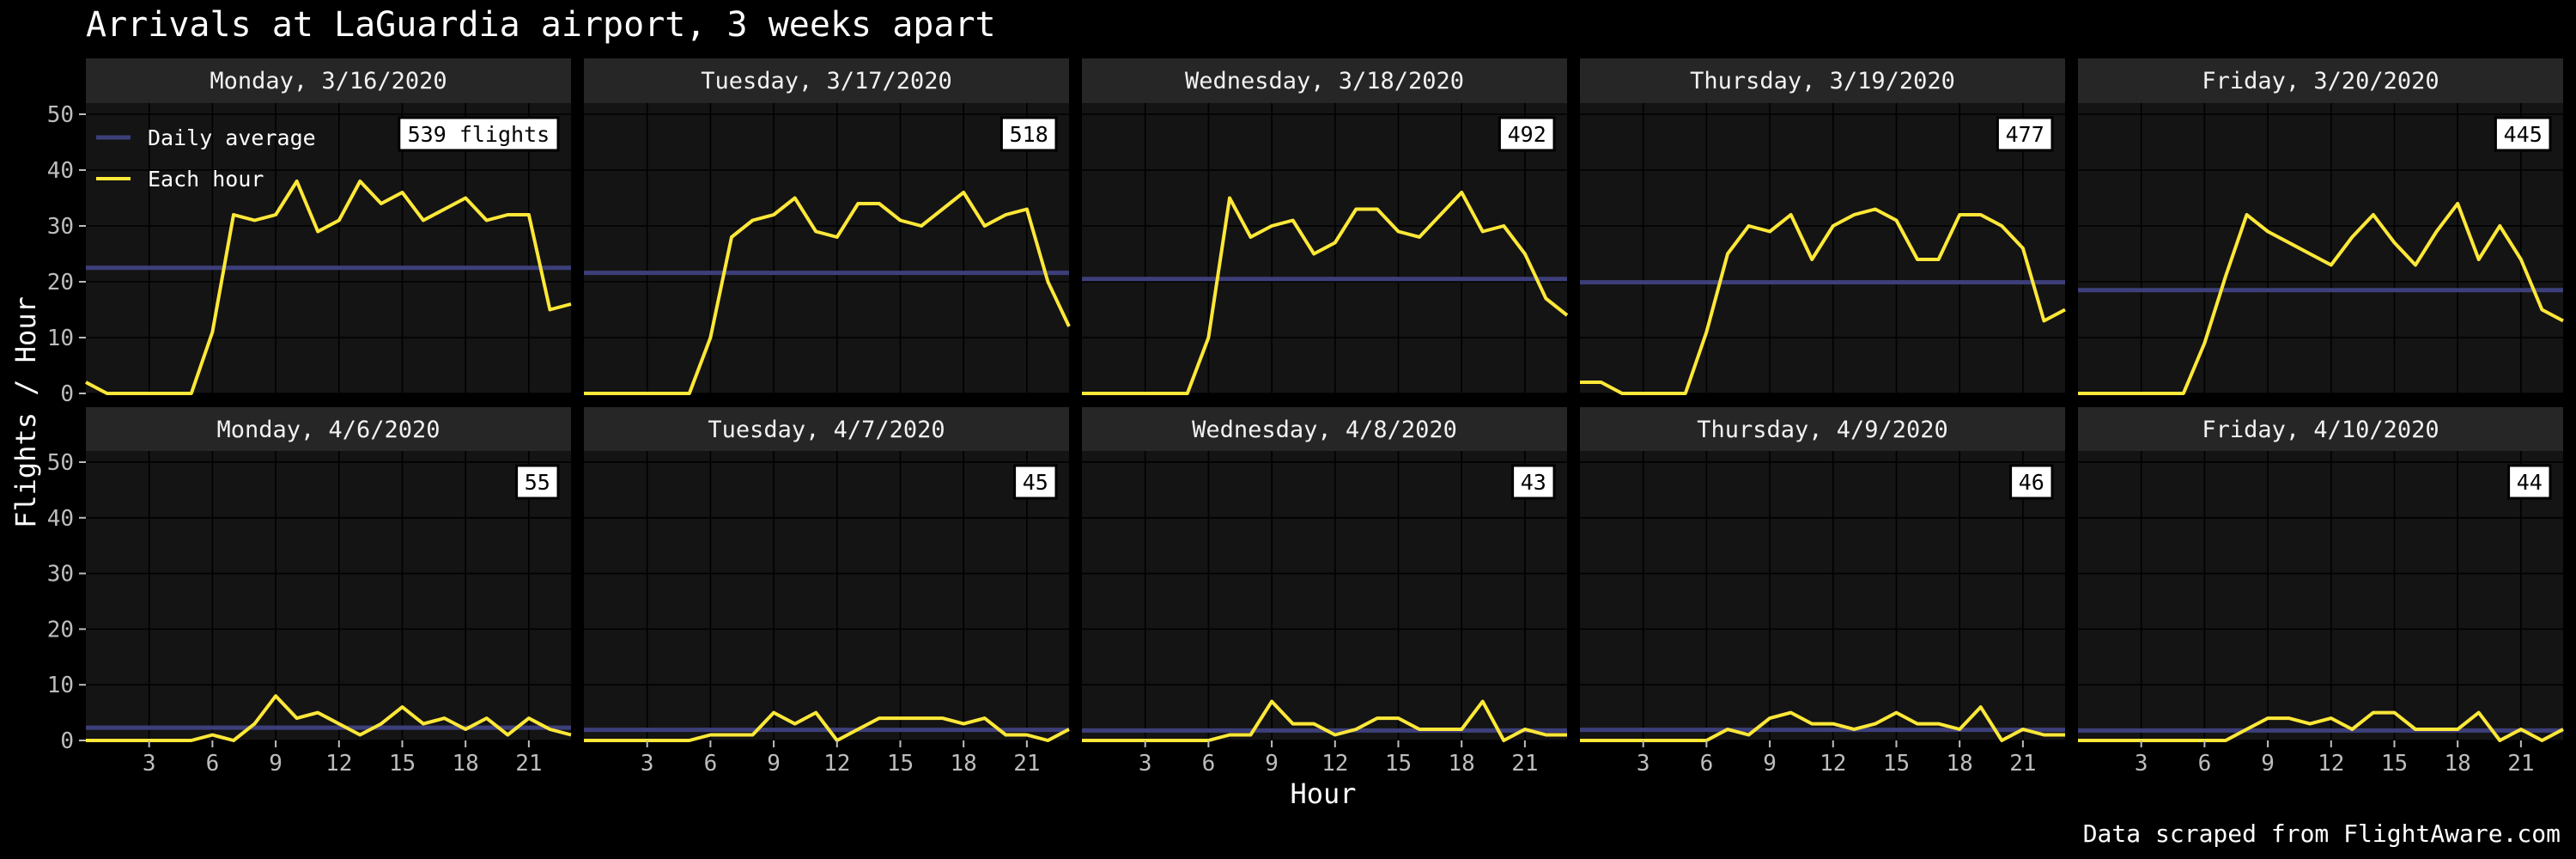 This screenshot has height=859, width=2576. I want to click on facet-panel: Monday, 4/6/2020 55 3 6 9 12 15 18 21 0 10 20 30 40 50, so click(310, 592).